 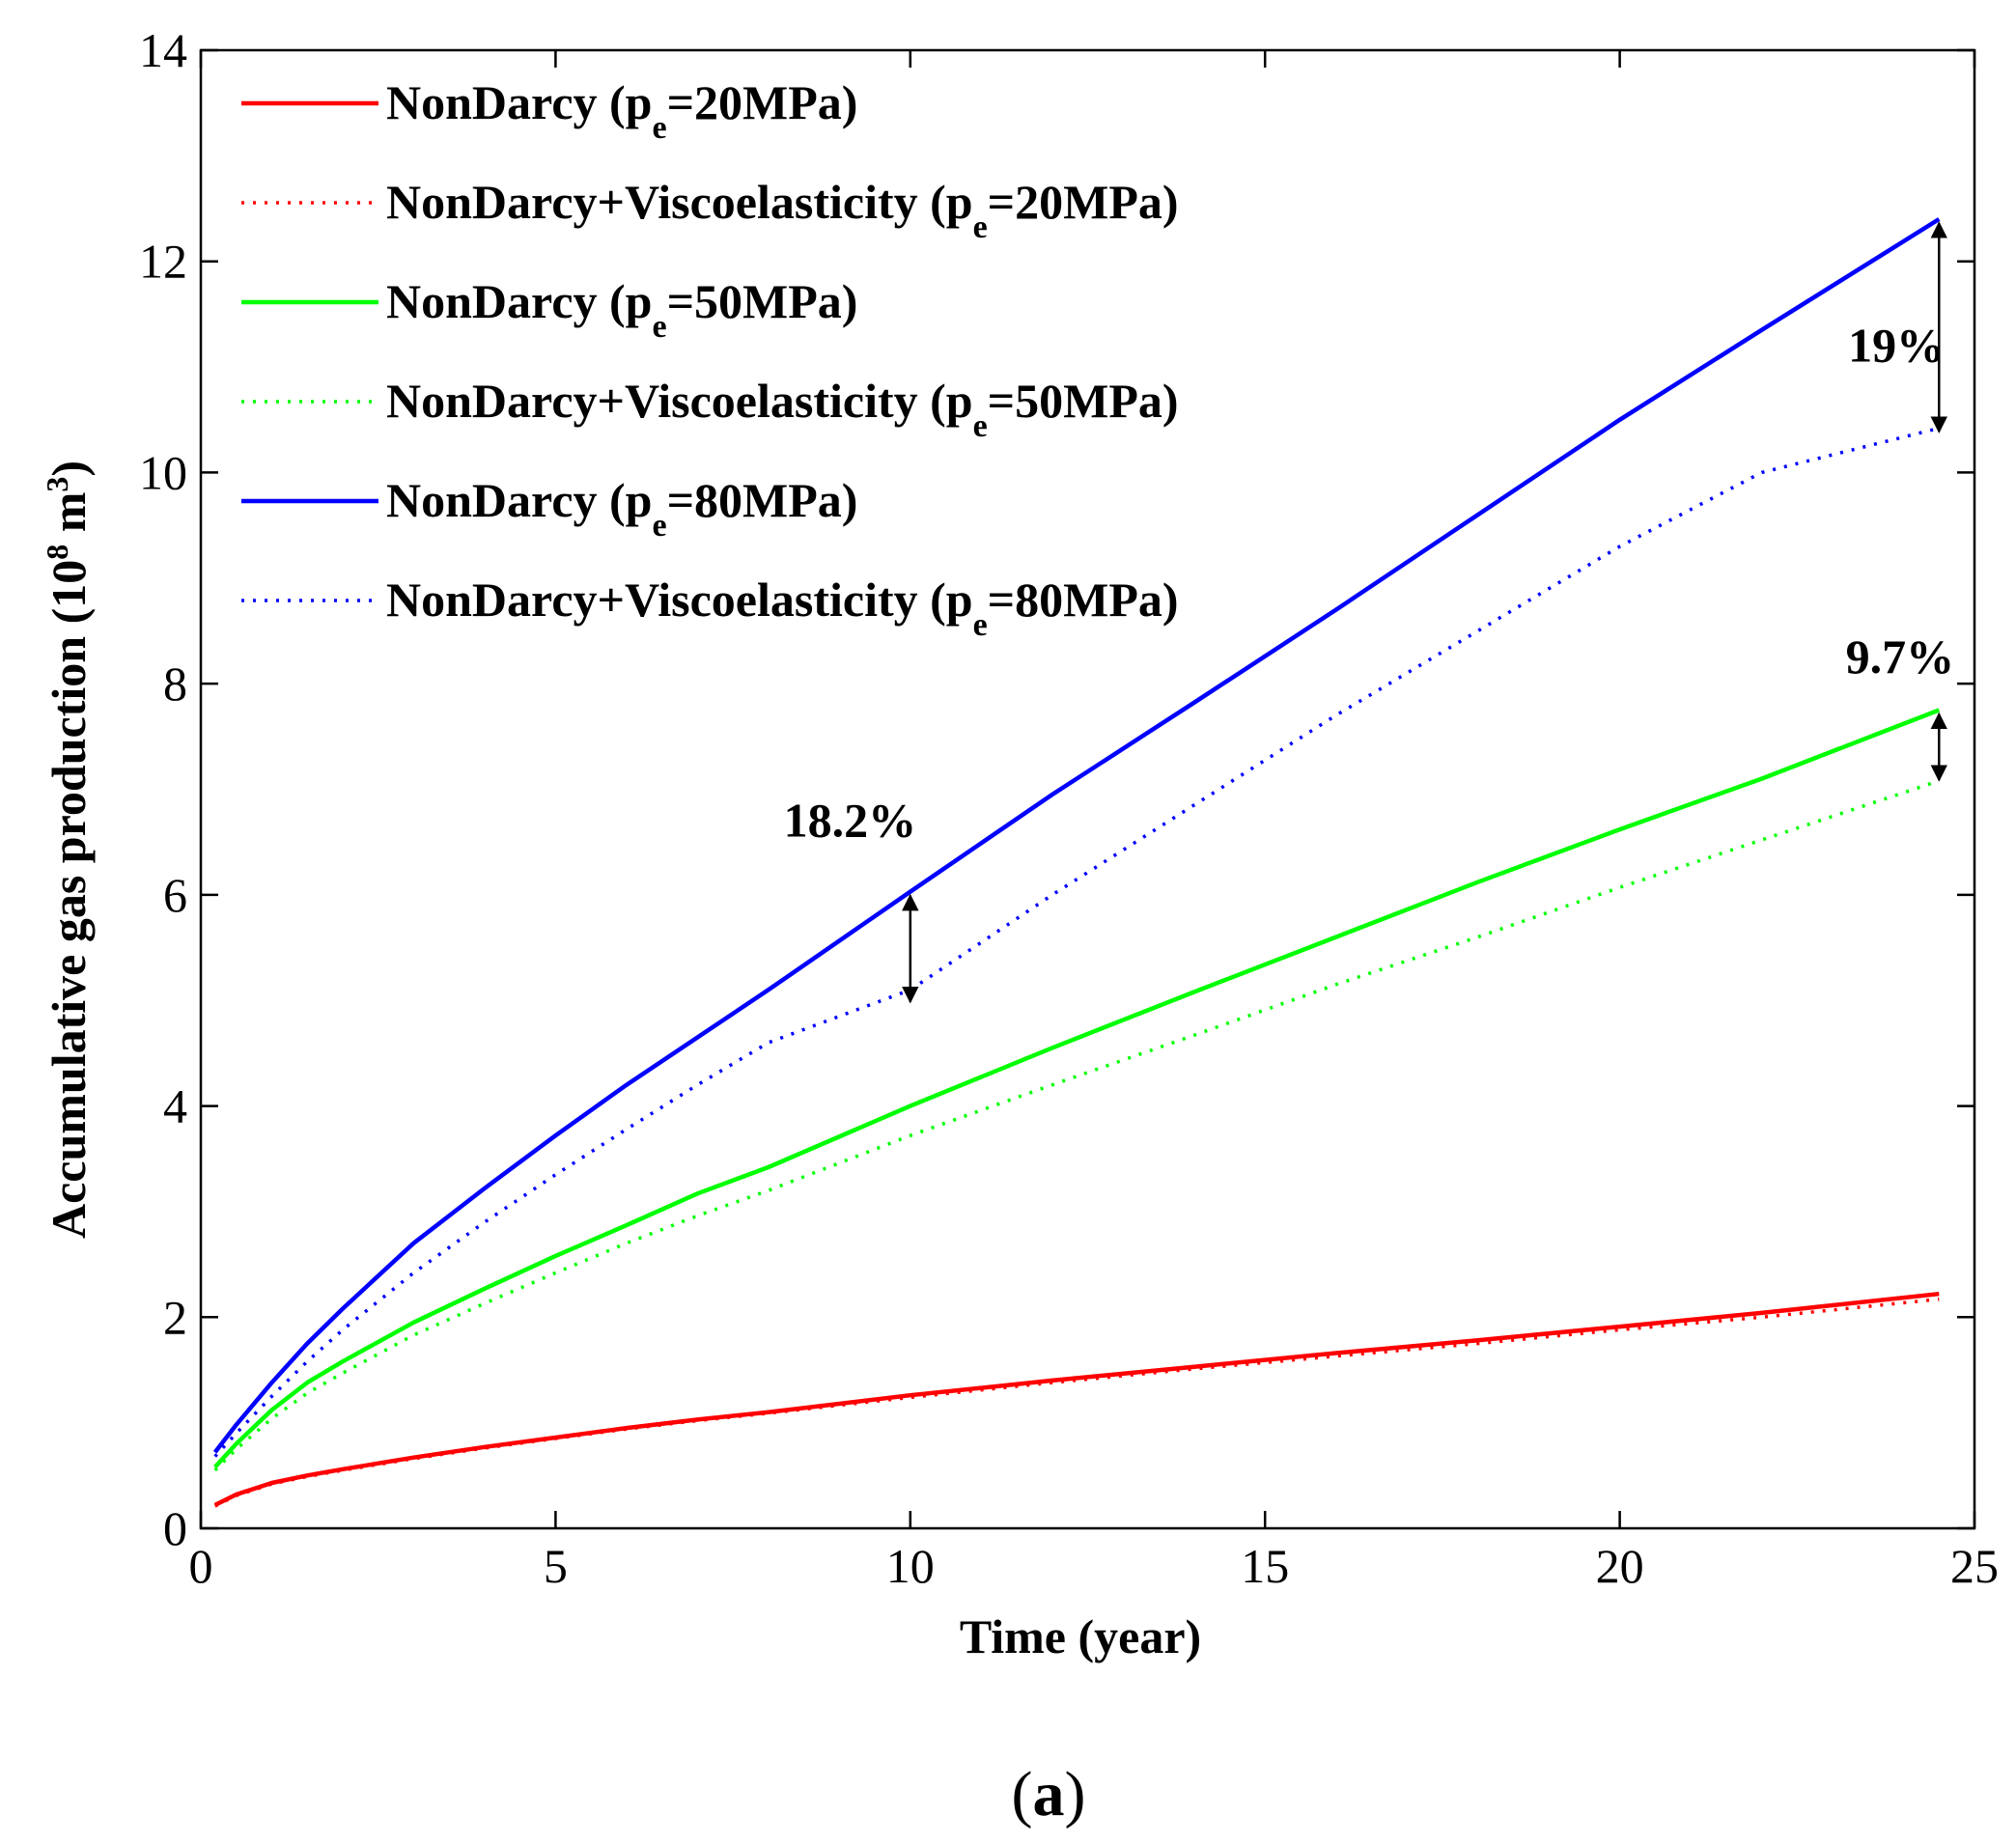 I want to click on y-tick-label: 14, so click(x=163, y=50).